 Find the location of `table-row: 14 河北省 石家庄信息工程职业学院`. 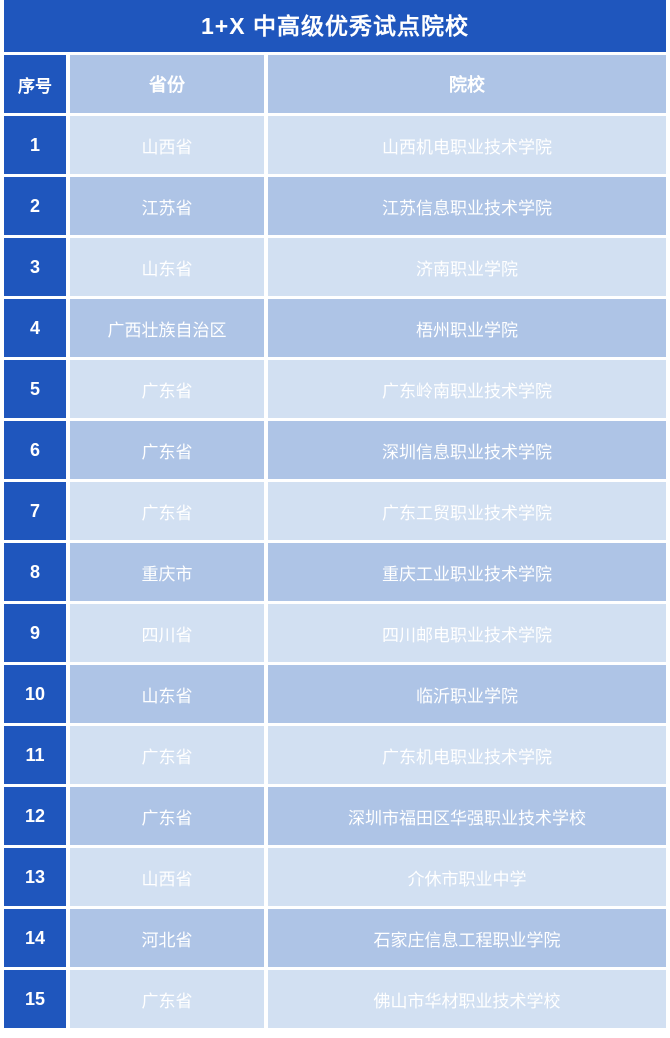

table-row: 14 河北省 石家庄信息工程职业学院 is located at coordinates (335, 938).